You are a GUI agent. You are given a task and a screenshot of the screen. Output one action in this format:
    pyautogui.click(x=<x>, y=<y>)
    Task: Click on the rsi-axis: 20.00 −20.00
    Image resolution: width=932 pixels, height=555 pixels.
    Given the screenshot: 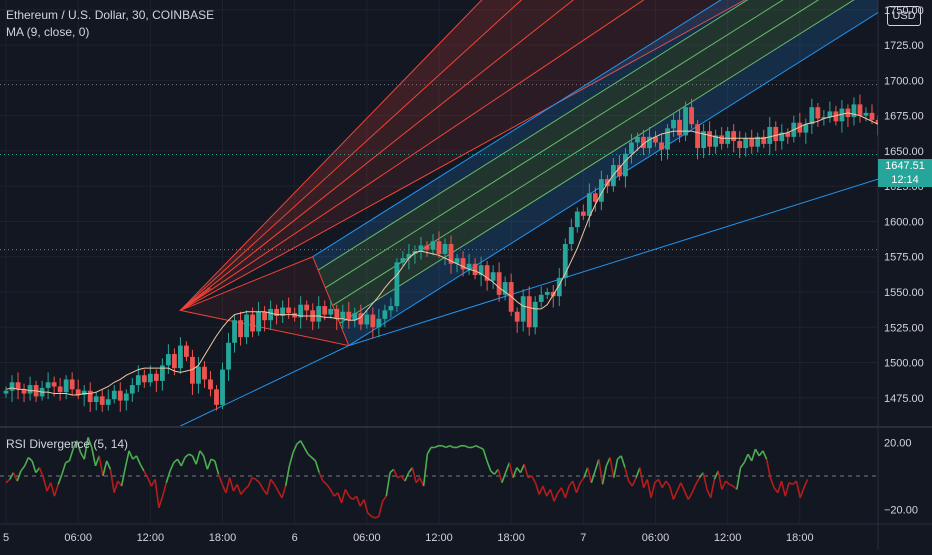 What is the action you would take?
    pyautogui.click(x=901, y=476)
    